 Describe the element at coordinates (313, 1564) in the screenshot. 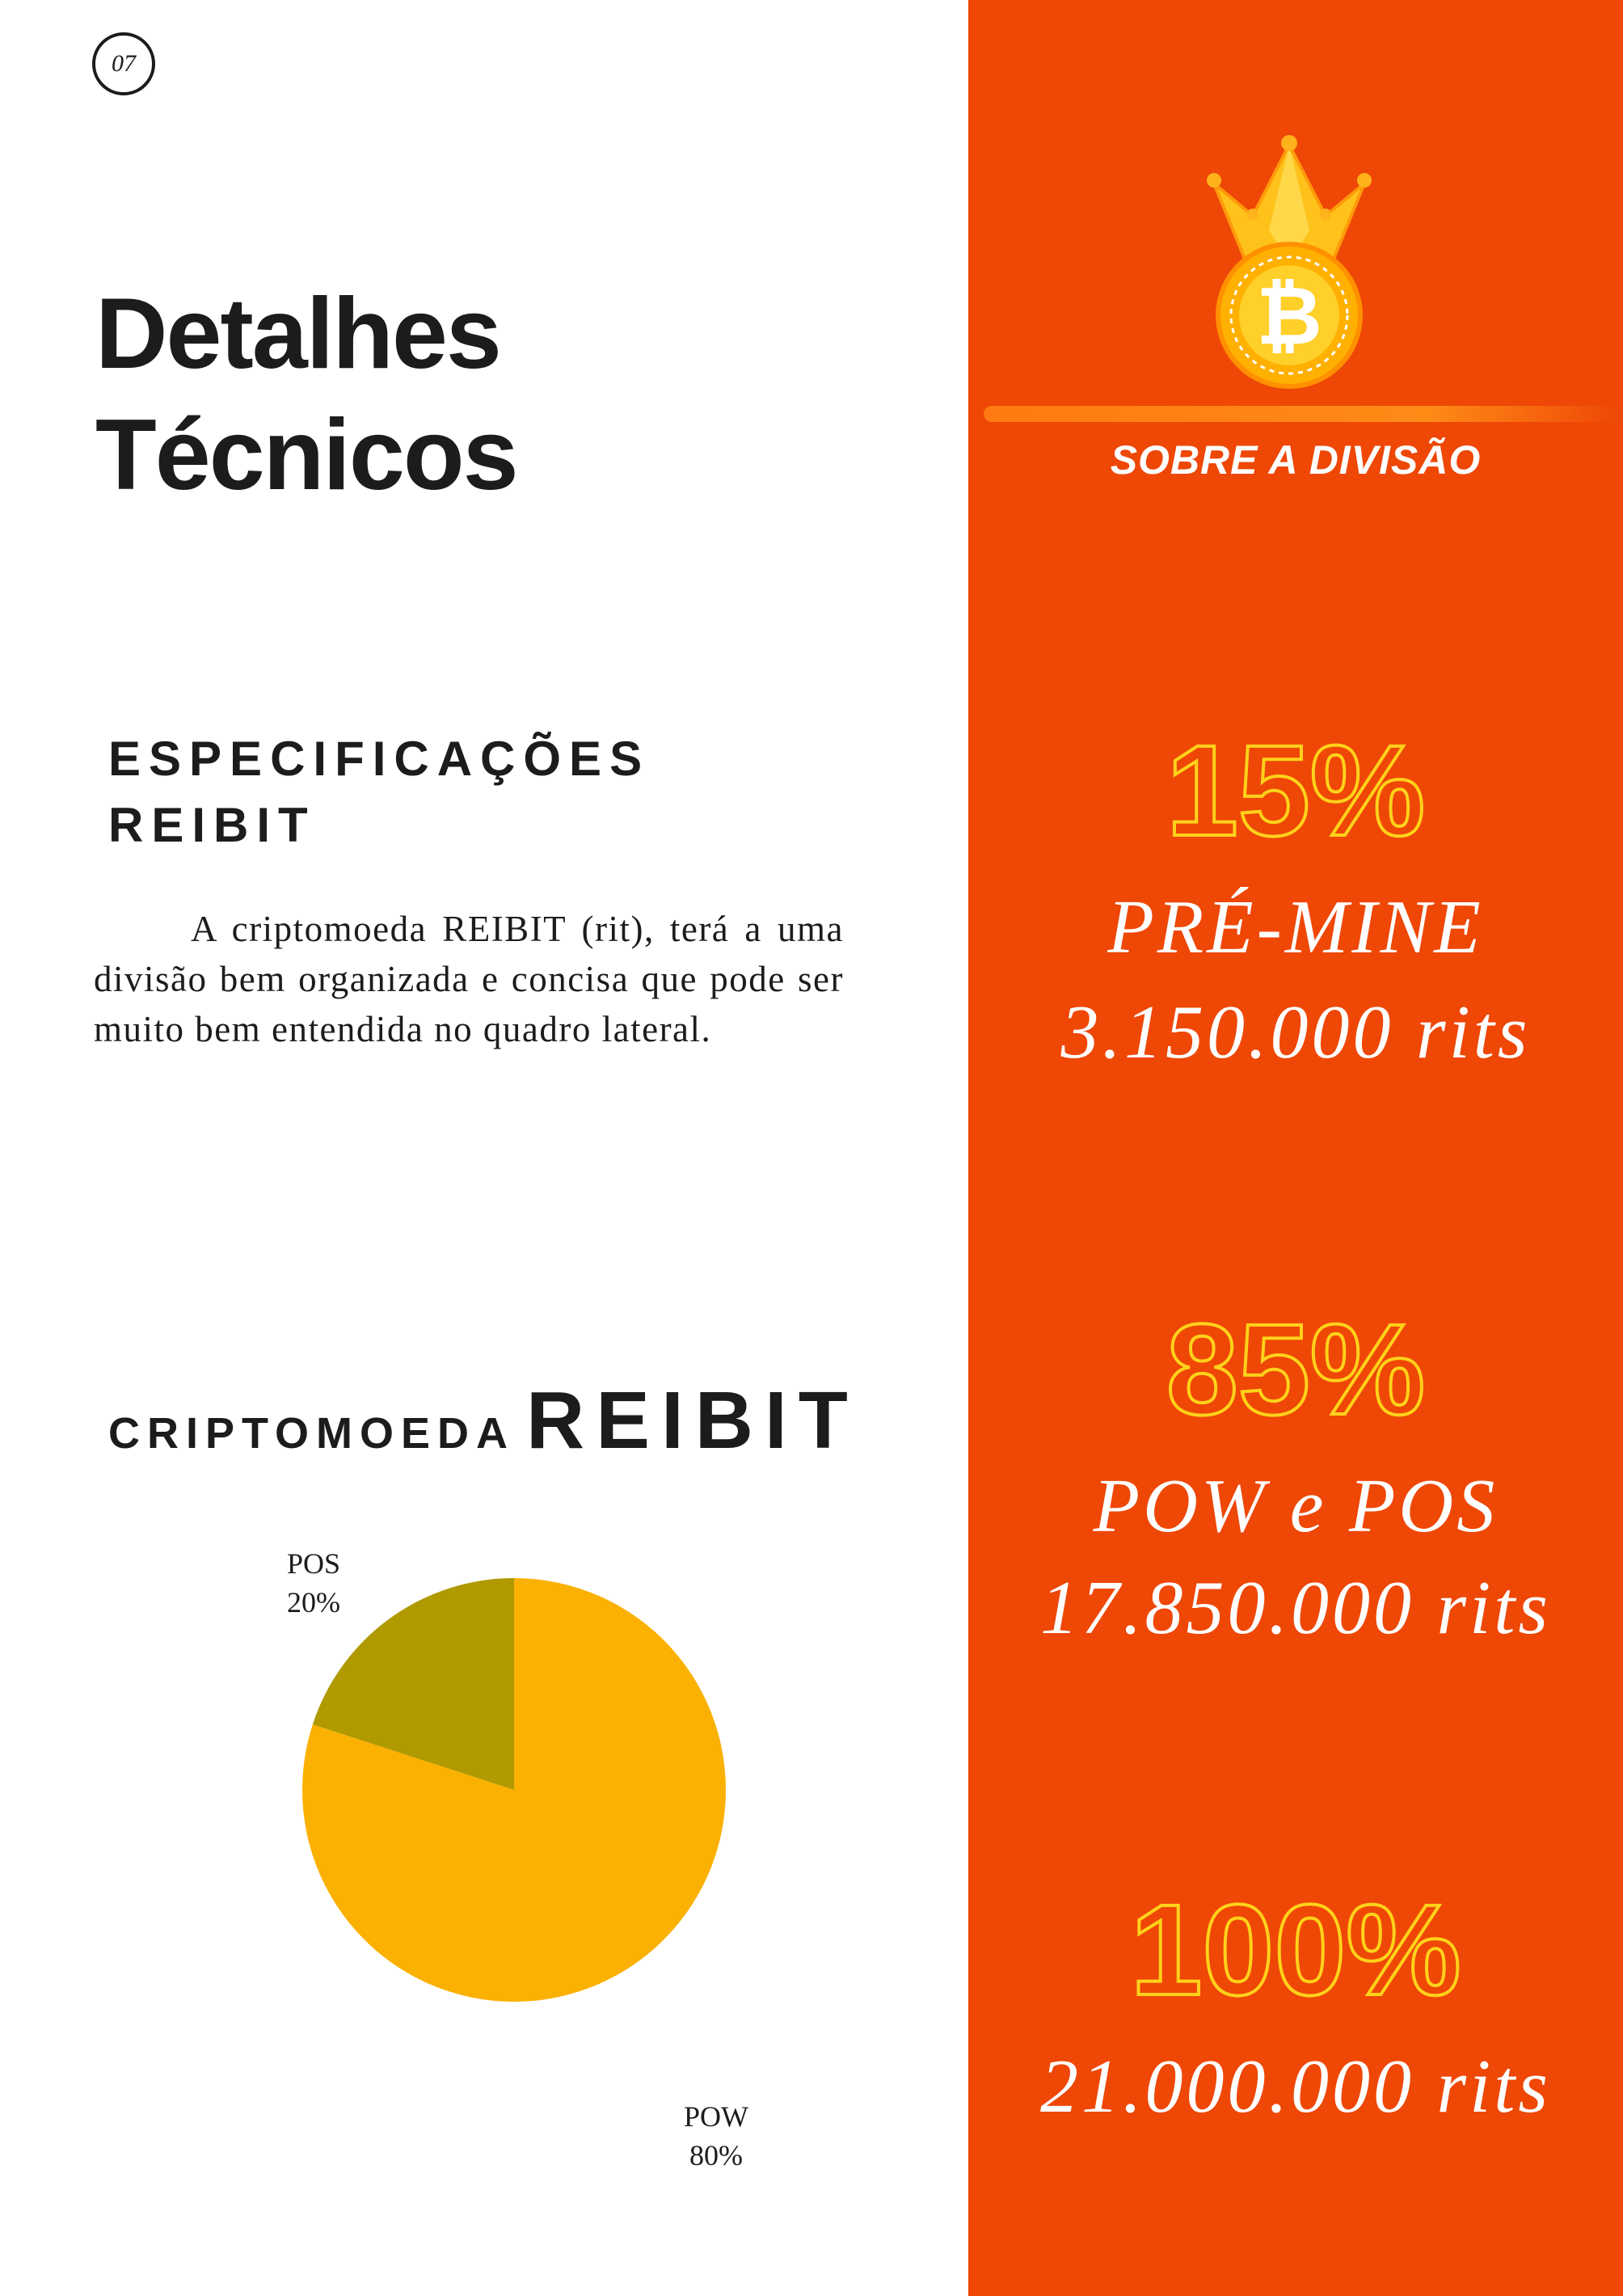

I see `pie-label-name-pos: POS` at that location.